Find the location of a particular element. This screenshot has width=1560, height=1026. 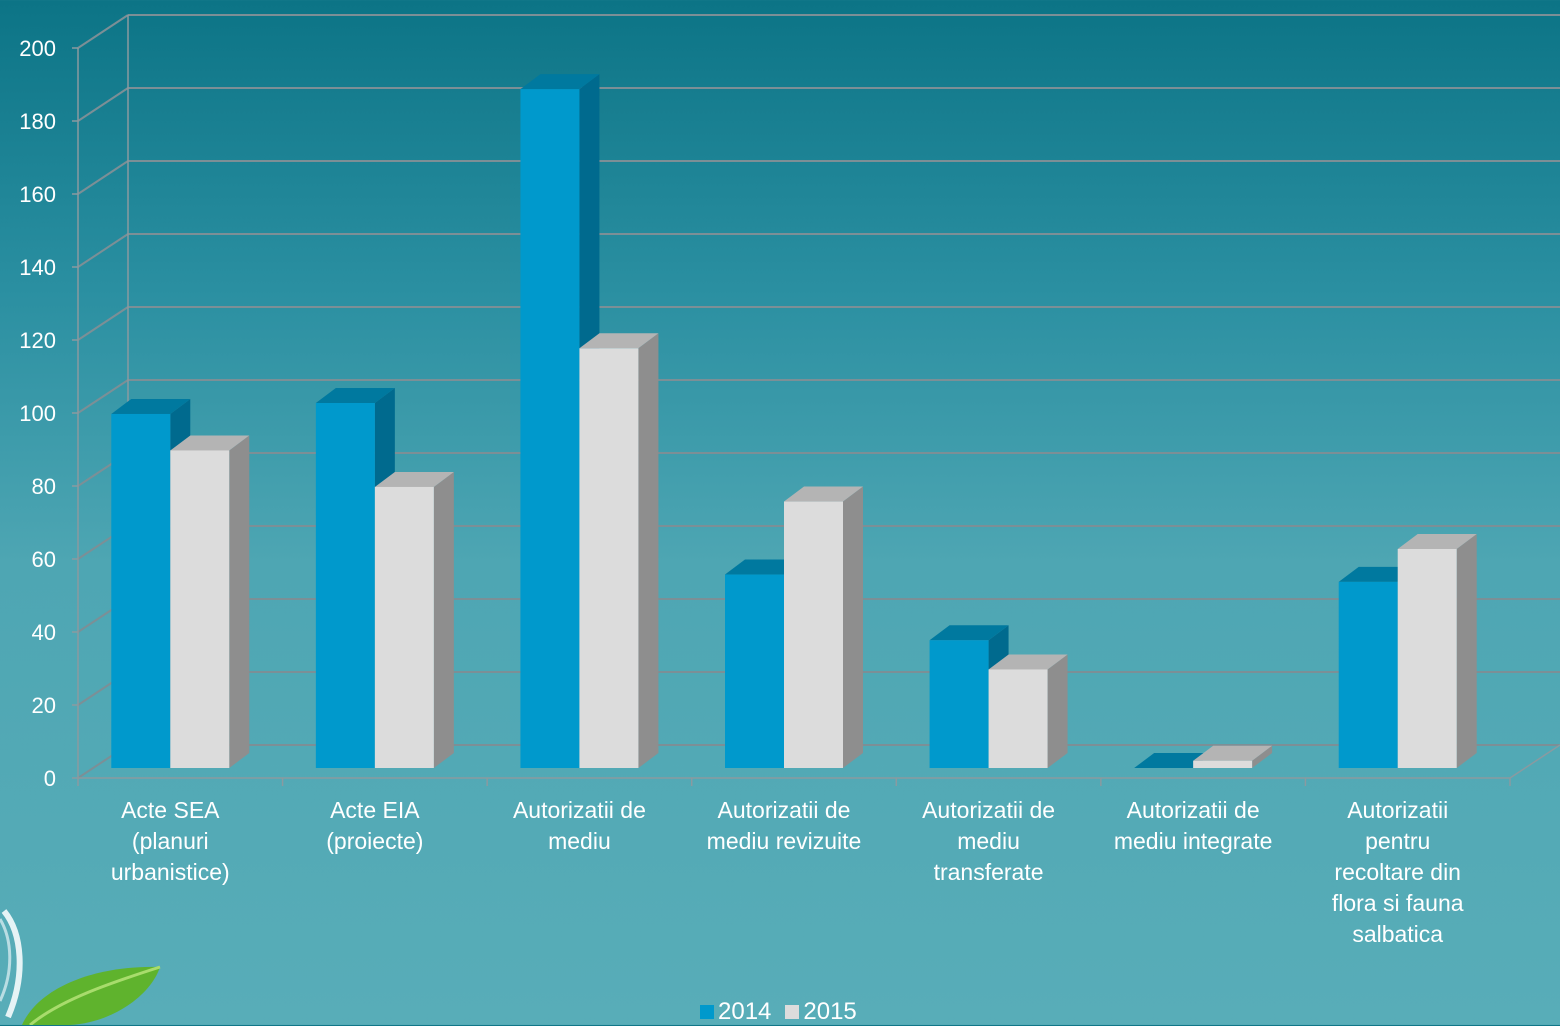

y-tick-label: 100 is located at coordinates (37, 413).